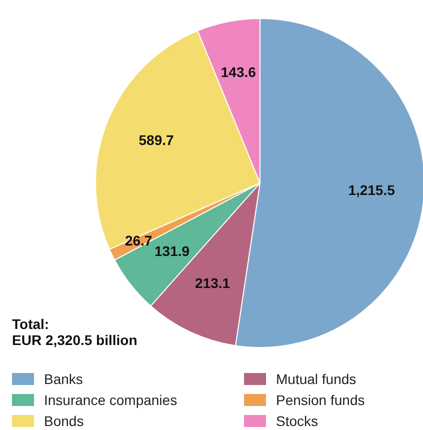  I want to click on data-label: 589.7, so click(156, 140).